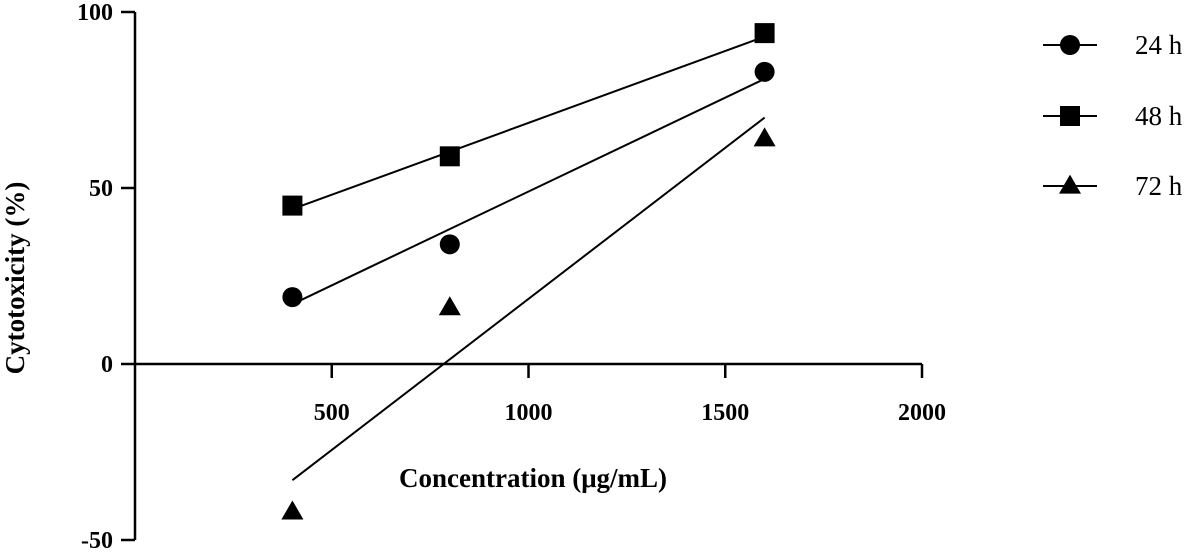 This screenshot has height=555, width=1200. I want to click on x-tick-label: 1500, so click(725, 413).